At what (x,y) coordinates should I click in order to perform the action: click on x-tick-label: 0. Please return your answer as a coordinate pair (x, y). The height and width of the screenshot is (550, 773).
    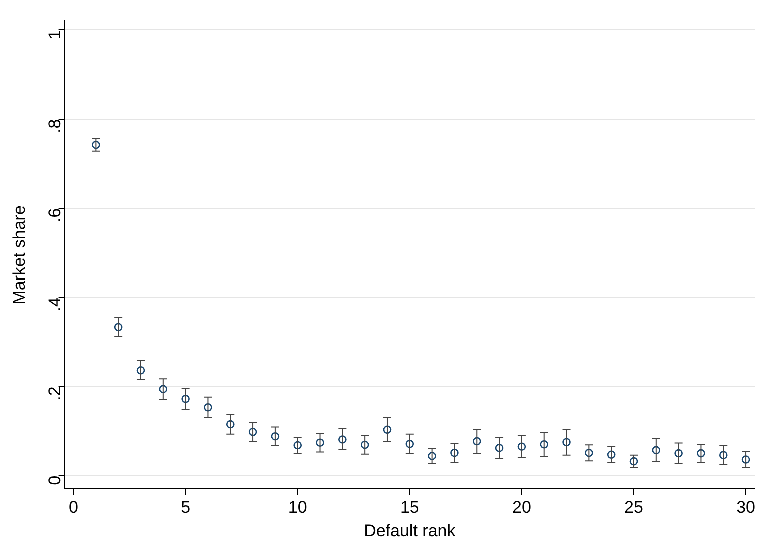
    Looking at the image, I should click on (73, 508).